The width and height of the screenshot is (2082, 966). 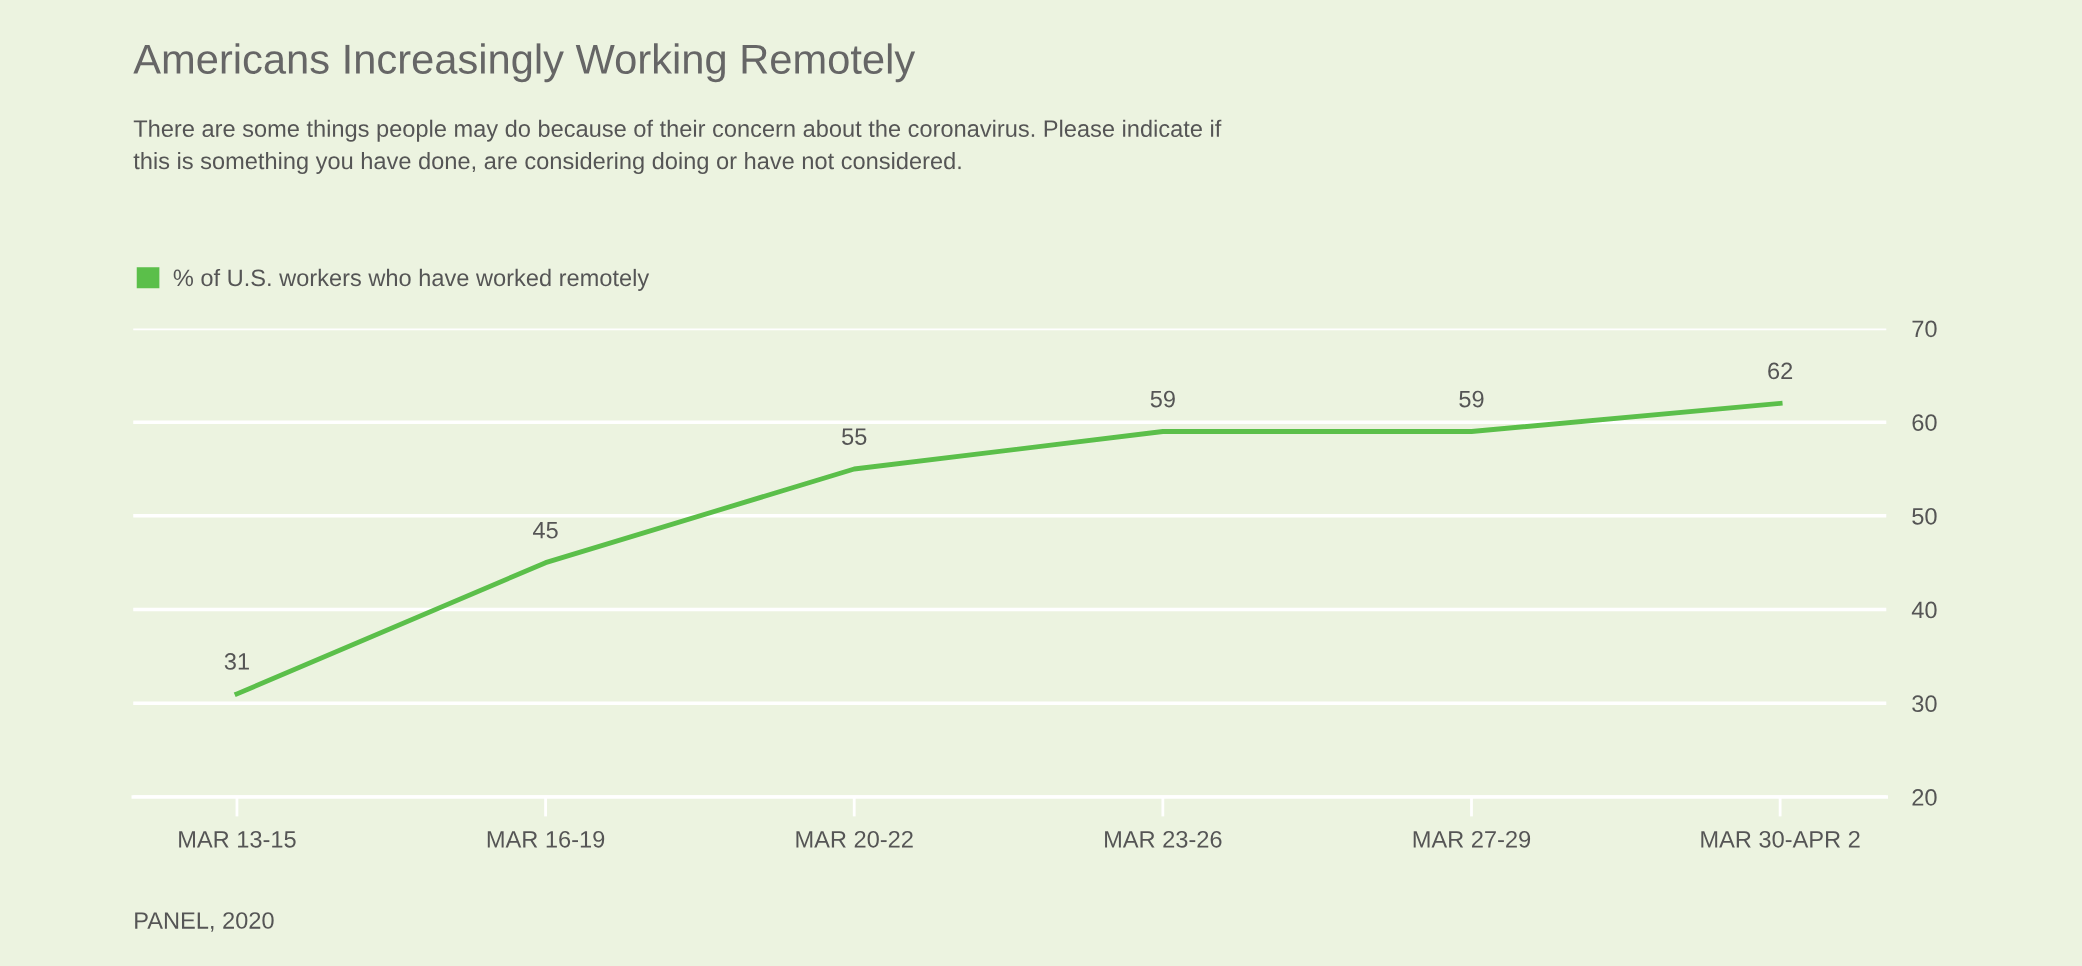 I want to click on y-tick-label: 50, so click(x=1924, y=516).